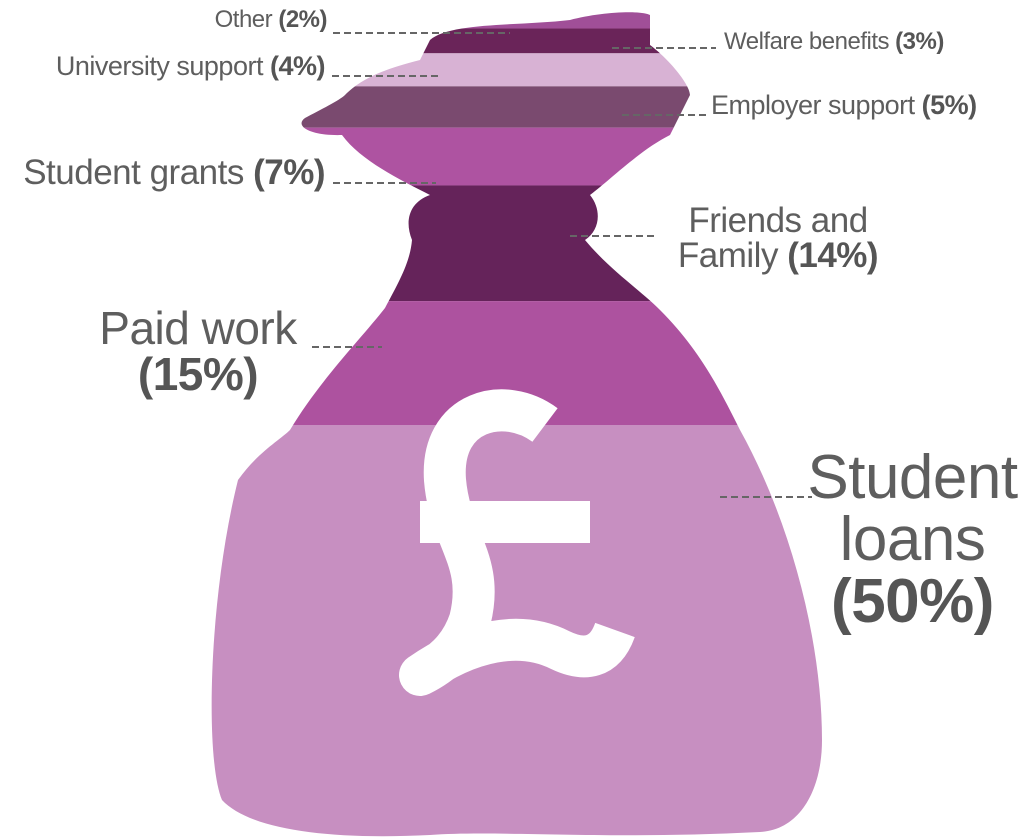 The height and width of the screenshot is (839, 1029). I want to click on label: Paid work (15%), so click(198, 351).